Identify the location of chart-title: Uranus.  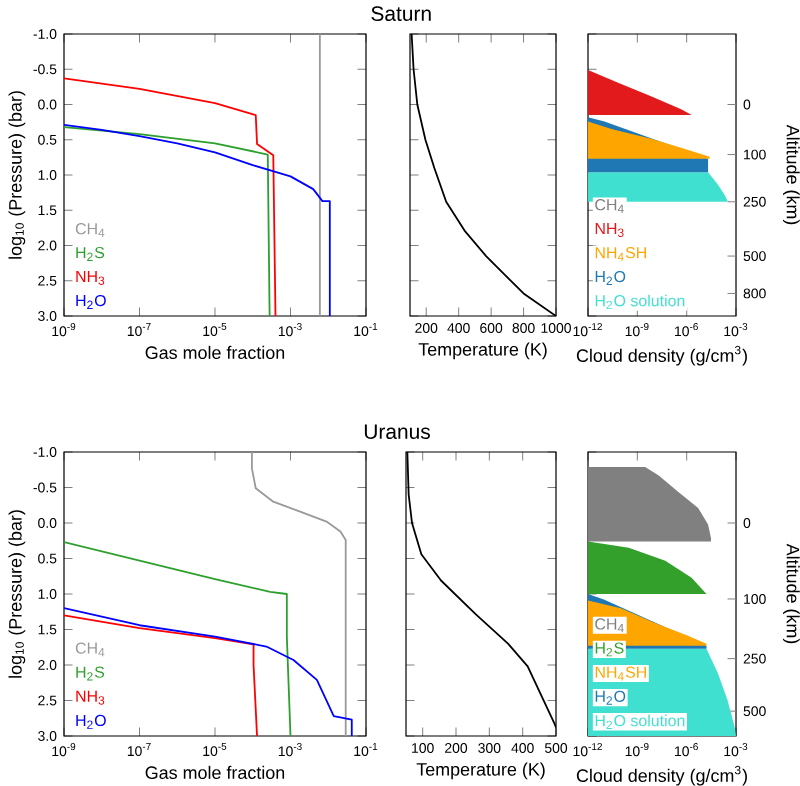
(397, 432).